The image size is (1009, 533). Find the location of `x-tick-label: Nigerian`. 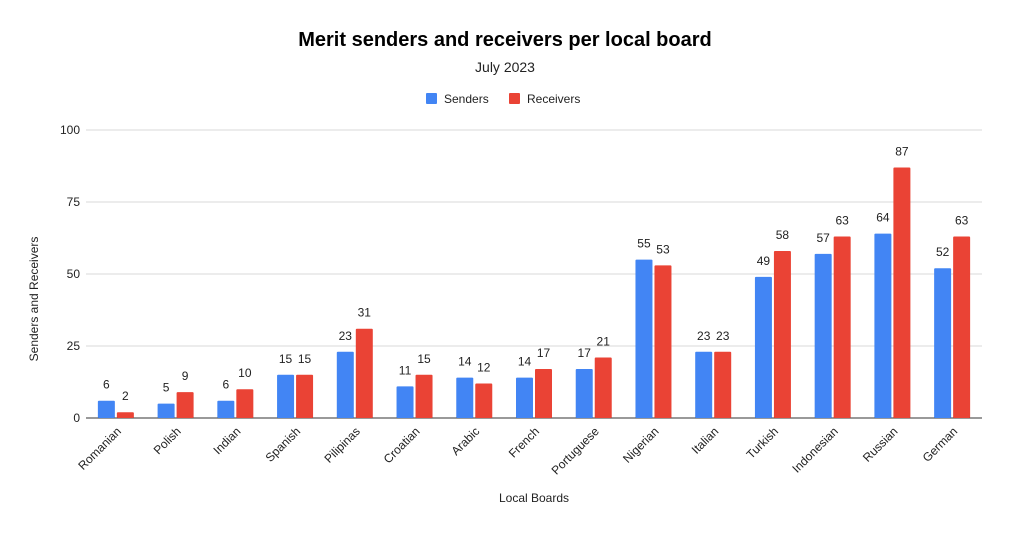

x-tick-label: Nigerian is located at coordinates (641, 445).